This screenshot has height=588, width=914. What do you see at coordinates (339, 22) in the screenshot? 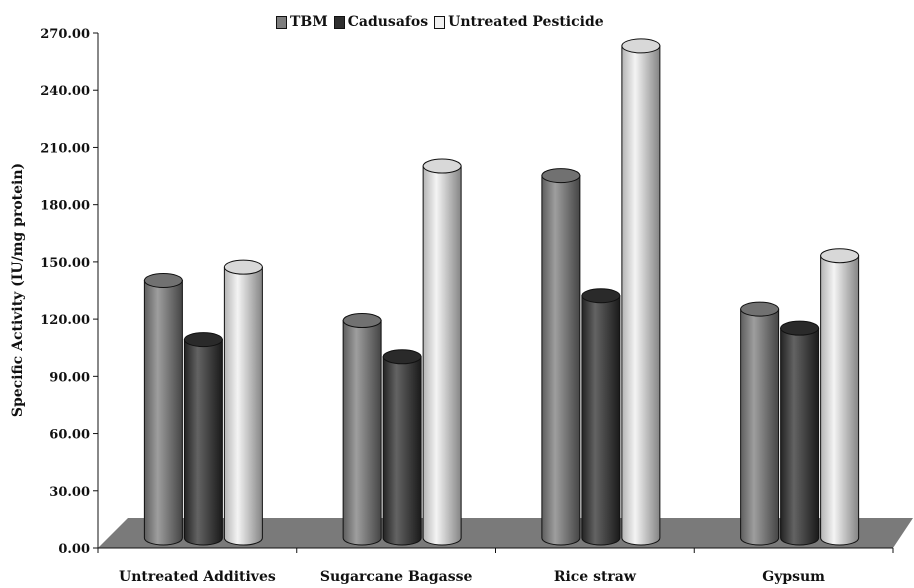
I see `legend-swatch-cadusafos` at bounding box center [339, 22].